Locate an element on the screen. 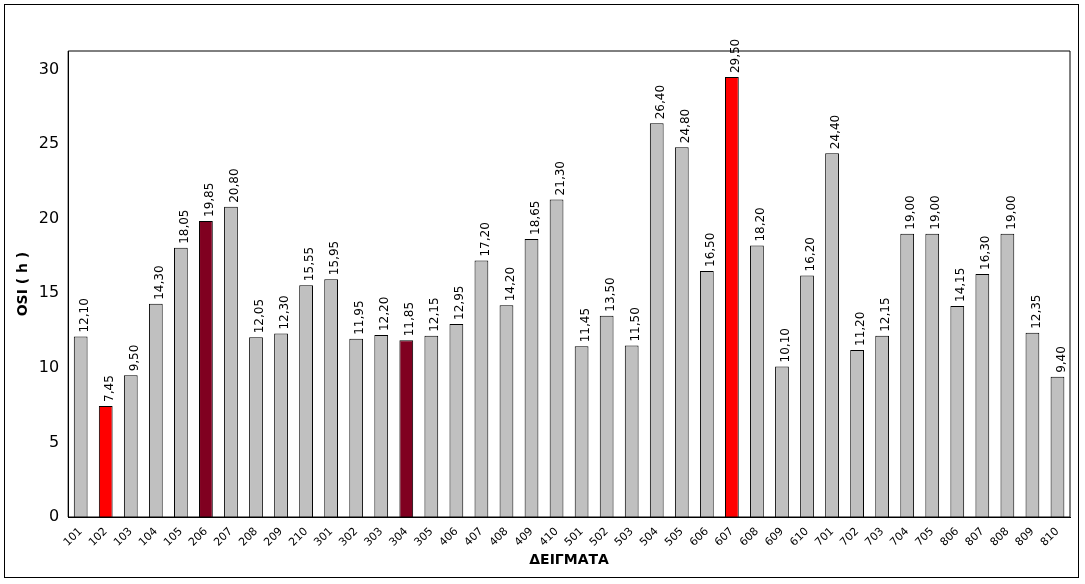 This screenshot has height=584, width=1085. data-label: 7,45 is located at coordinates (108, 388).